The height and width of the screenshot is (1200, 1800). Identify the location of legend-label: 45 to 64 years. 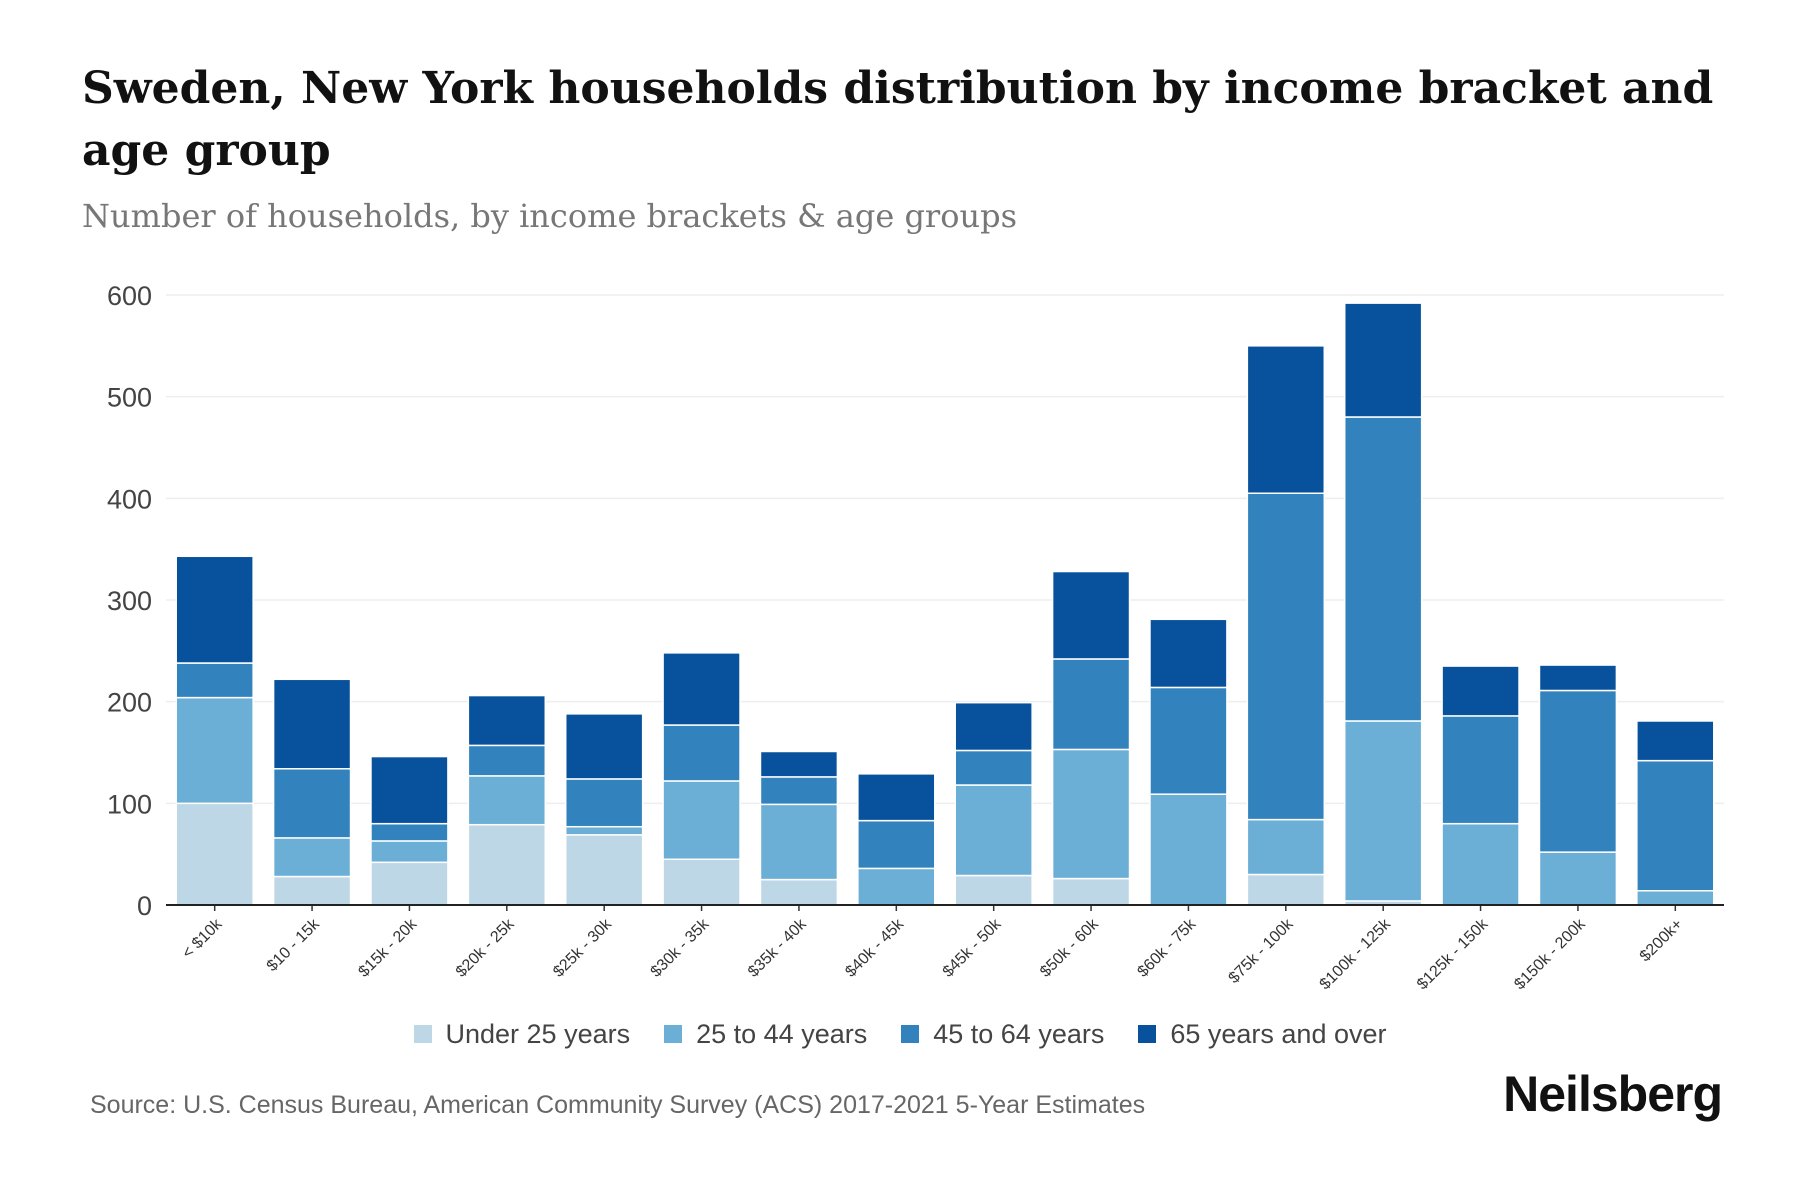
(1019, 1034).